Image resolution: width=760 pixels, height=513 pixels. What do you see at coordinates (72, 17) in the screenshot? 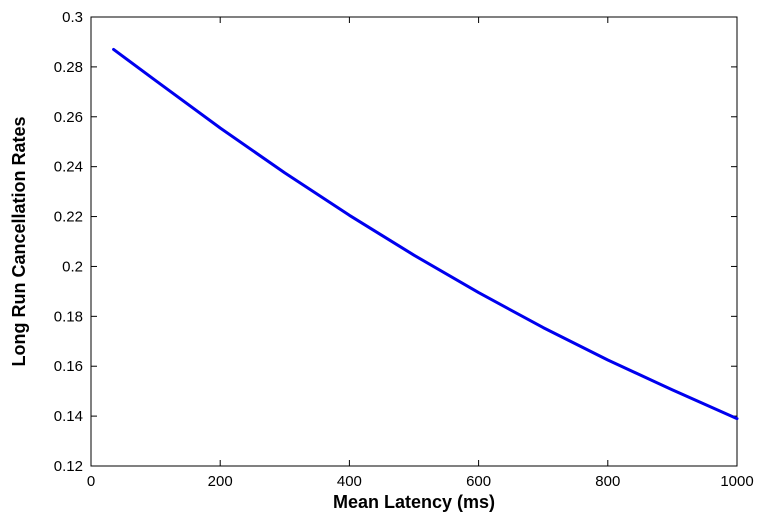
I see `y-tick-label: 0.3` at bounding box center [72, 17].